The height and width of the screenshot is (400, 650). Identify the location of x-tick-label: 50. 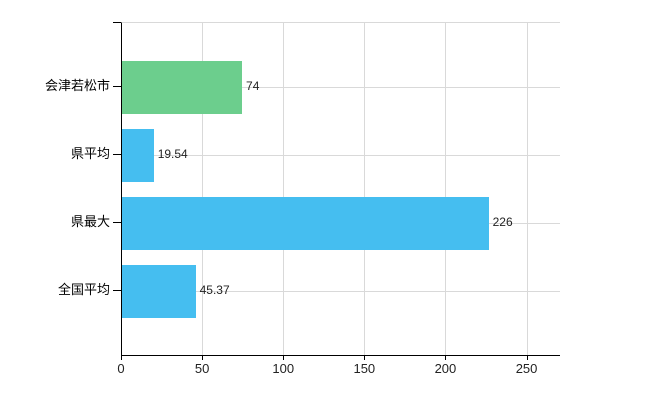
(202, 368).